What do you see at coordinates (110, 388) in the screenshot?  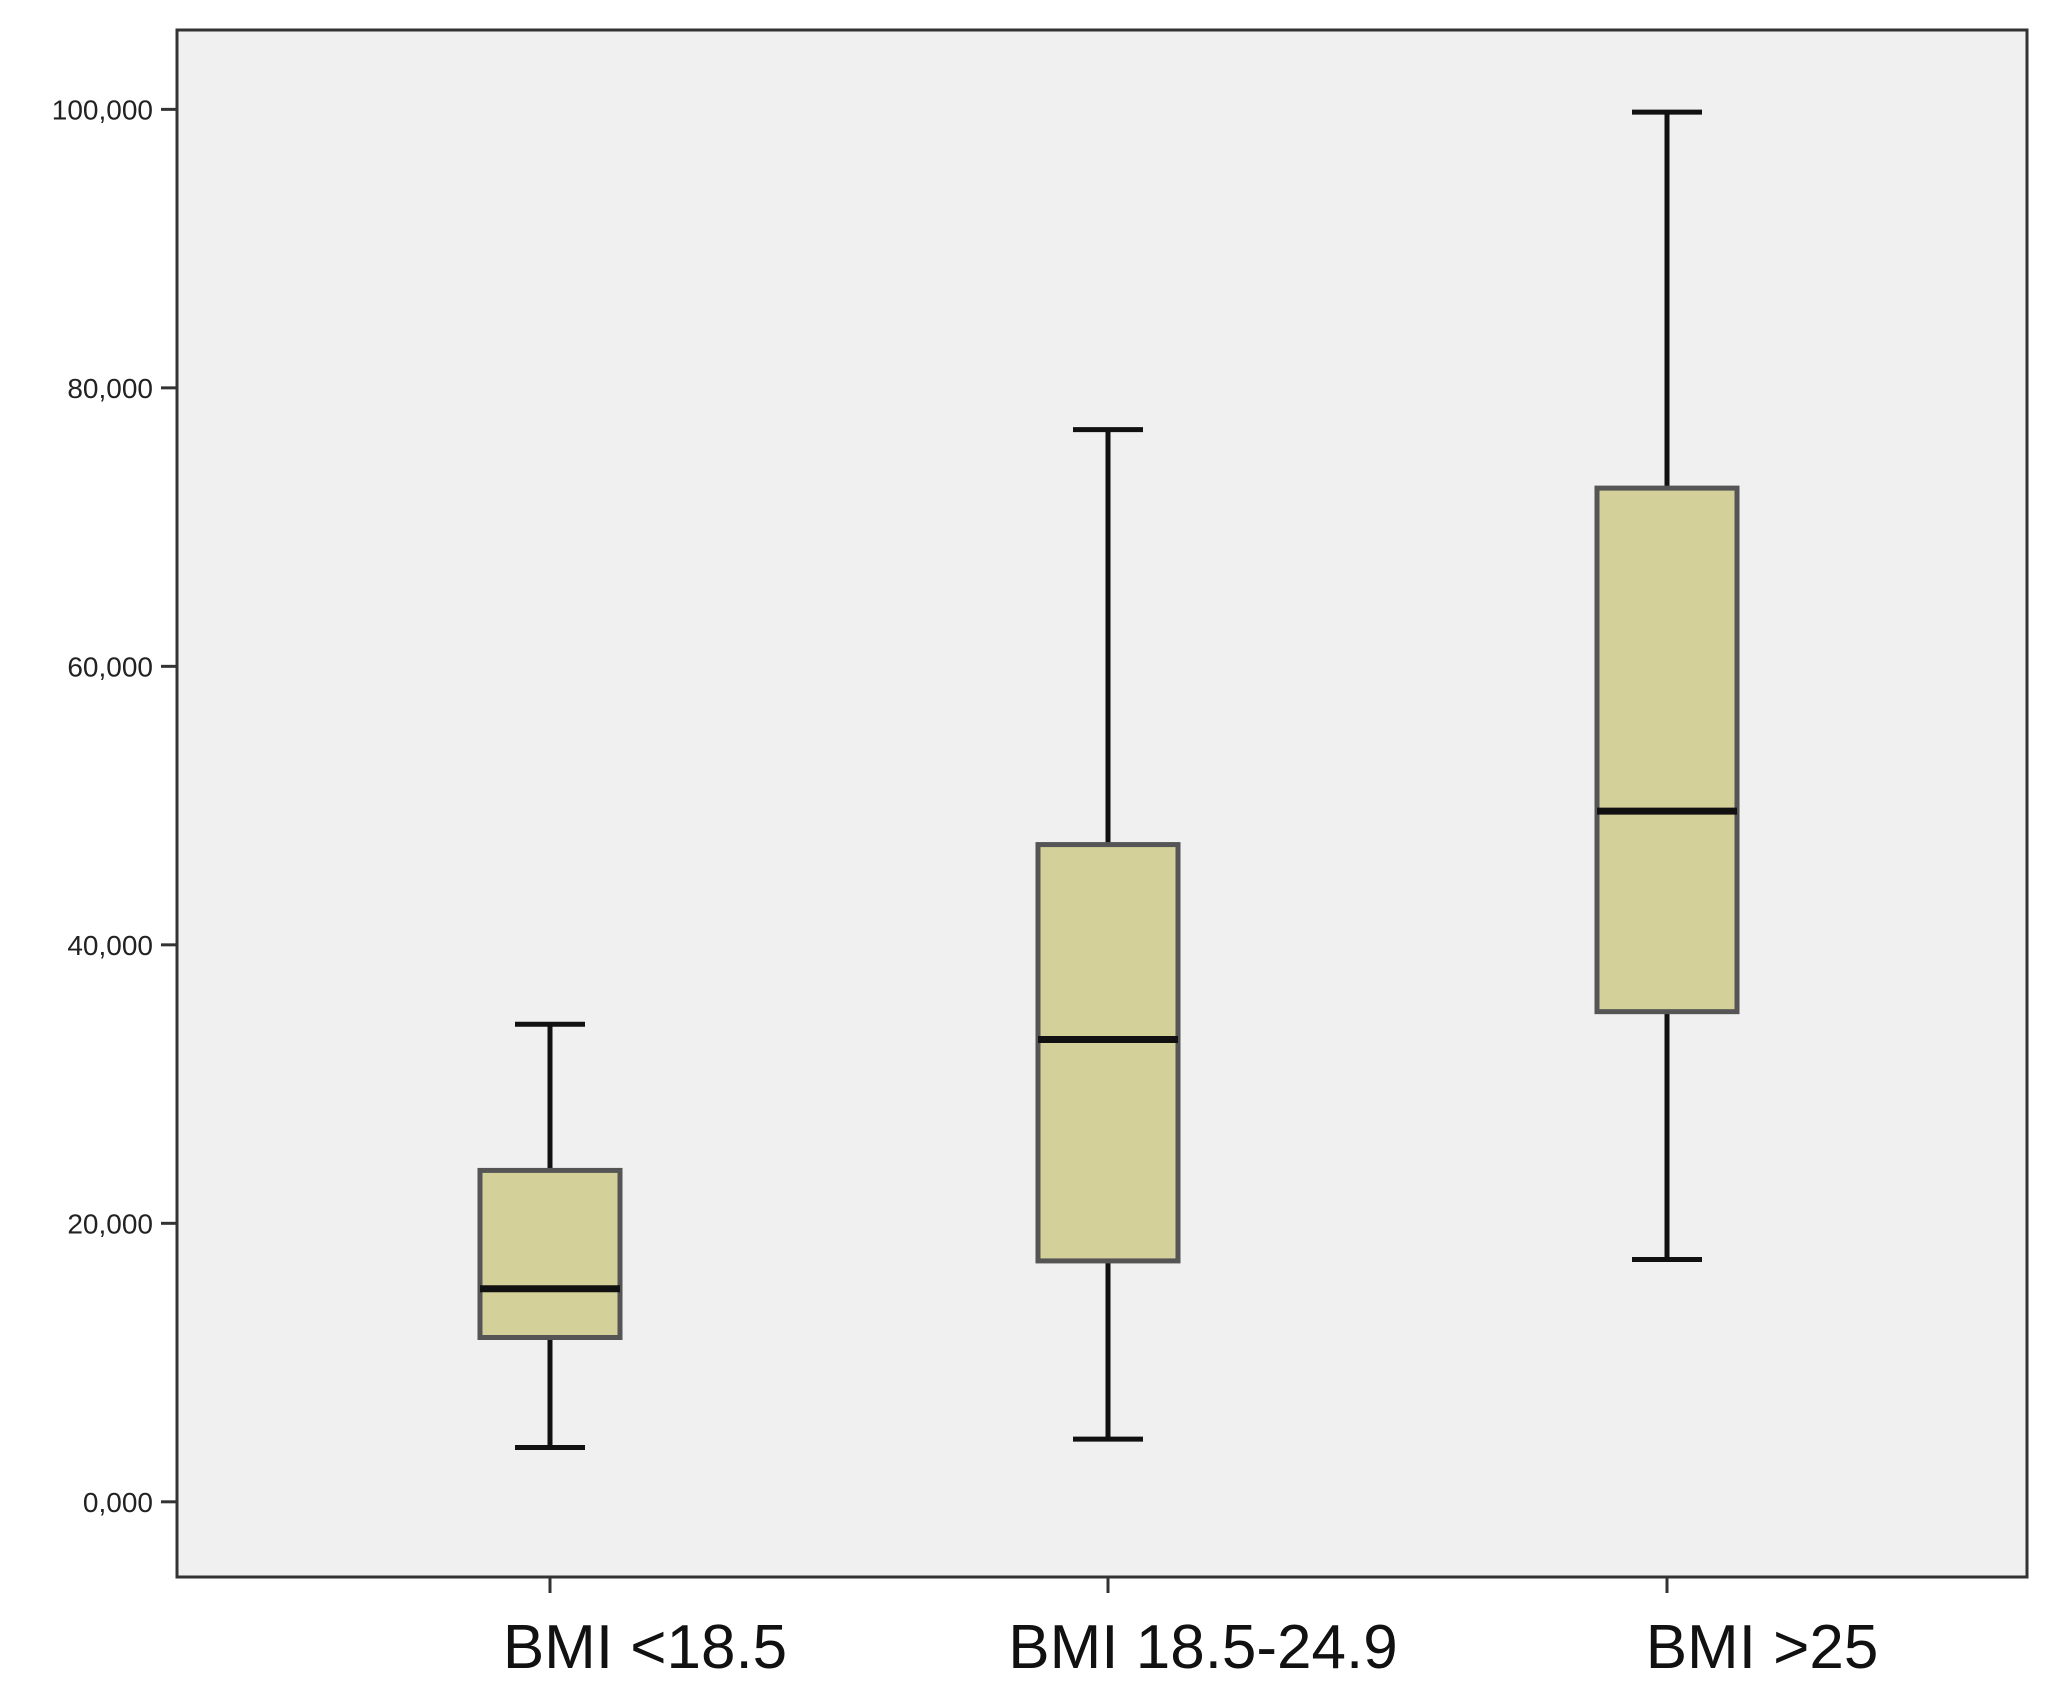 I see `y-tick-label: 80,000` at bounding box center [110, 388].